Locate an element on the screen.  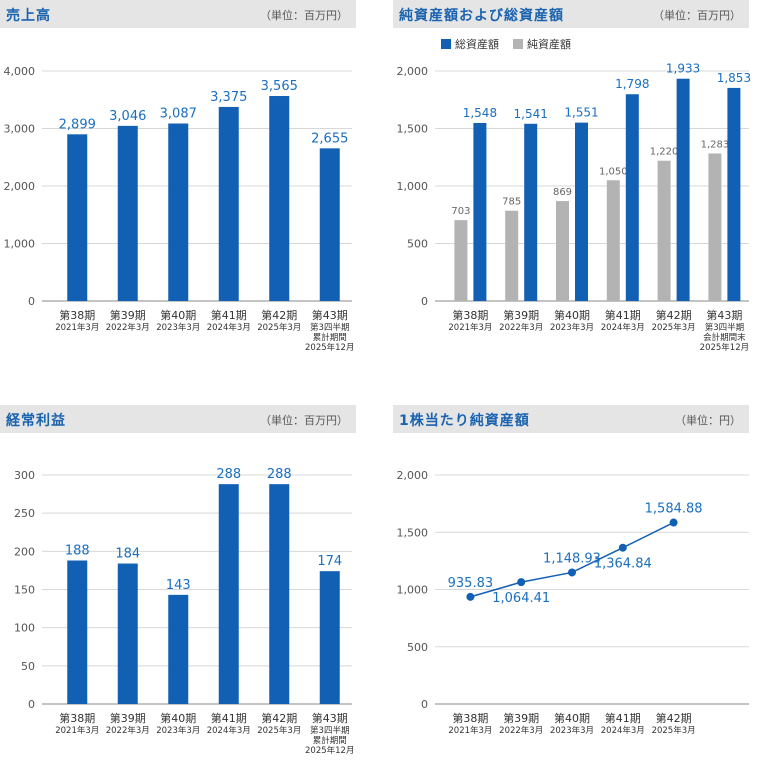
sales-category-label: 2022年3月 is located at coordinates (128, 327).